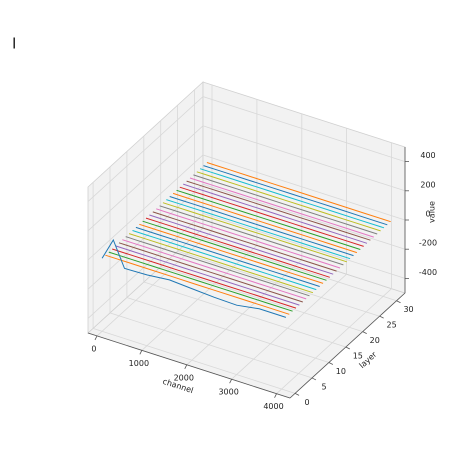  What do you see at coordinates (428, 272) in the screenshot?
I see `z-tick-label: -400` at bounding box center [428, 272].